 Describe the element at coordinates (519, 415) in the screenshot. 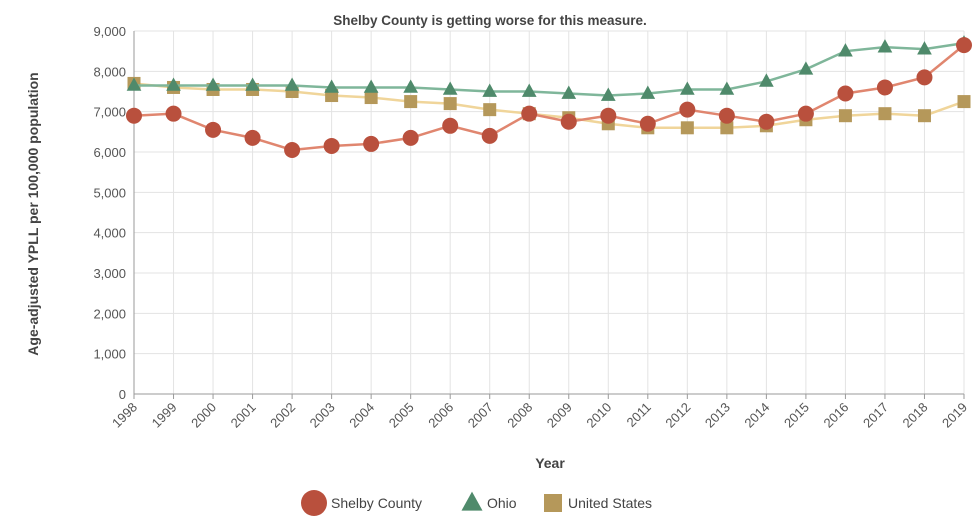

I see `x-tick-label: 2008` at that location.